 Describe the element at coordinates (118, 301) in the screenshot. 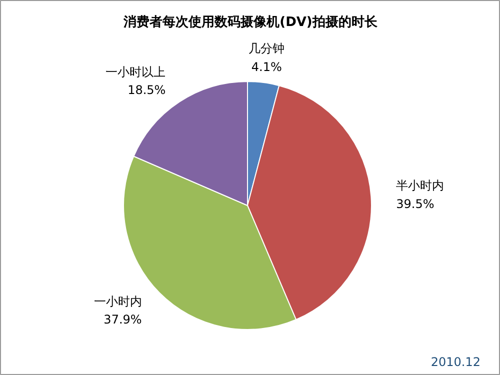

I see `slice-label: 一小时内` at that location.